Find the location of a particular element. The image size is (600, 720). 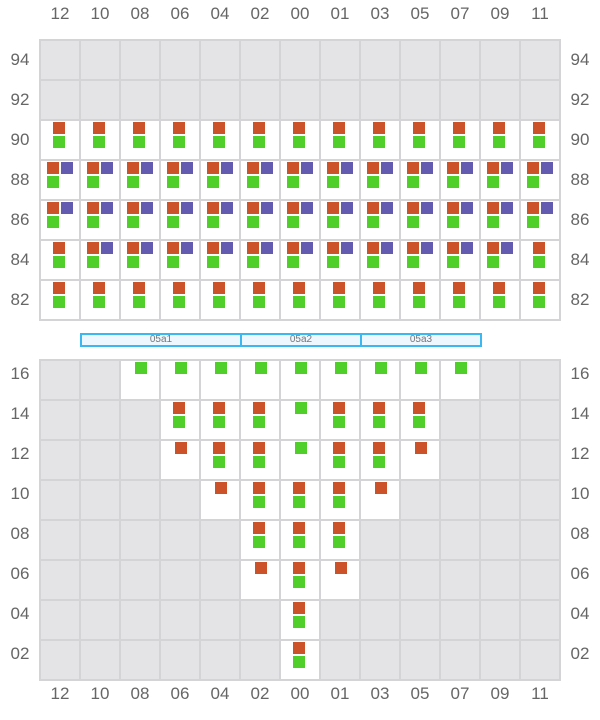

band-05a1: 05a1 is located at coordinates (161, 340).